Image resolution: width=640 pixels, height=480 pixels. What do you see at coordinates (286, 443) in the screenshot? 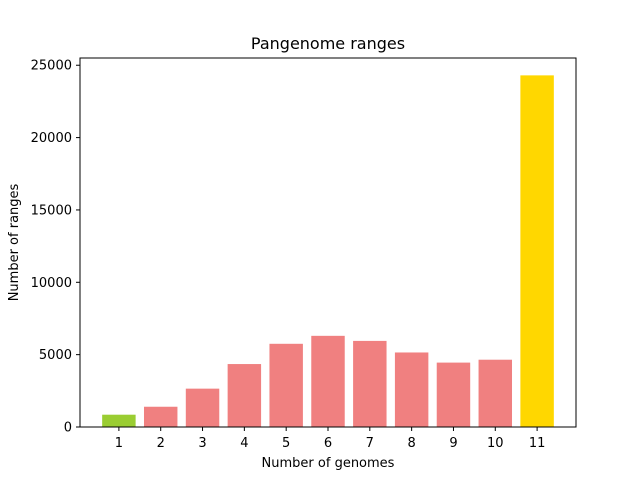
I see `x-tick-label: 5` at bounding box center [286, 443].